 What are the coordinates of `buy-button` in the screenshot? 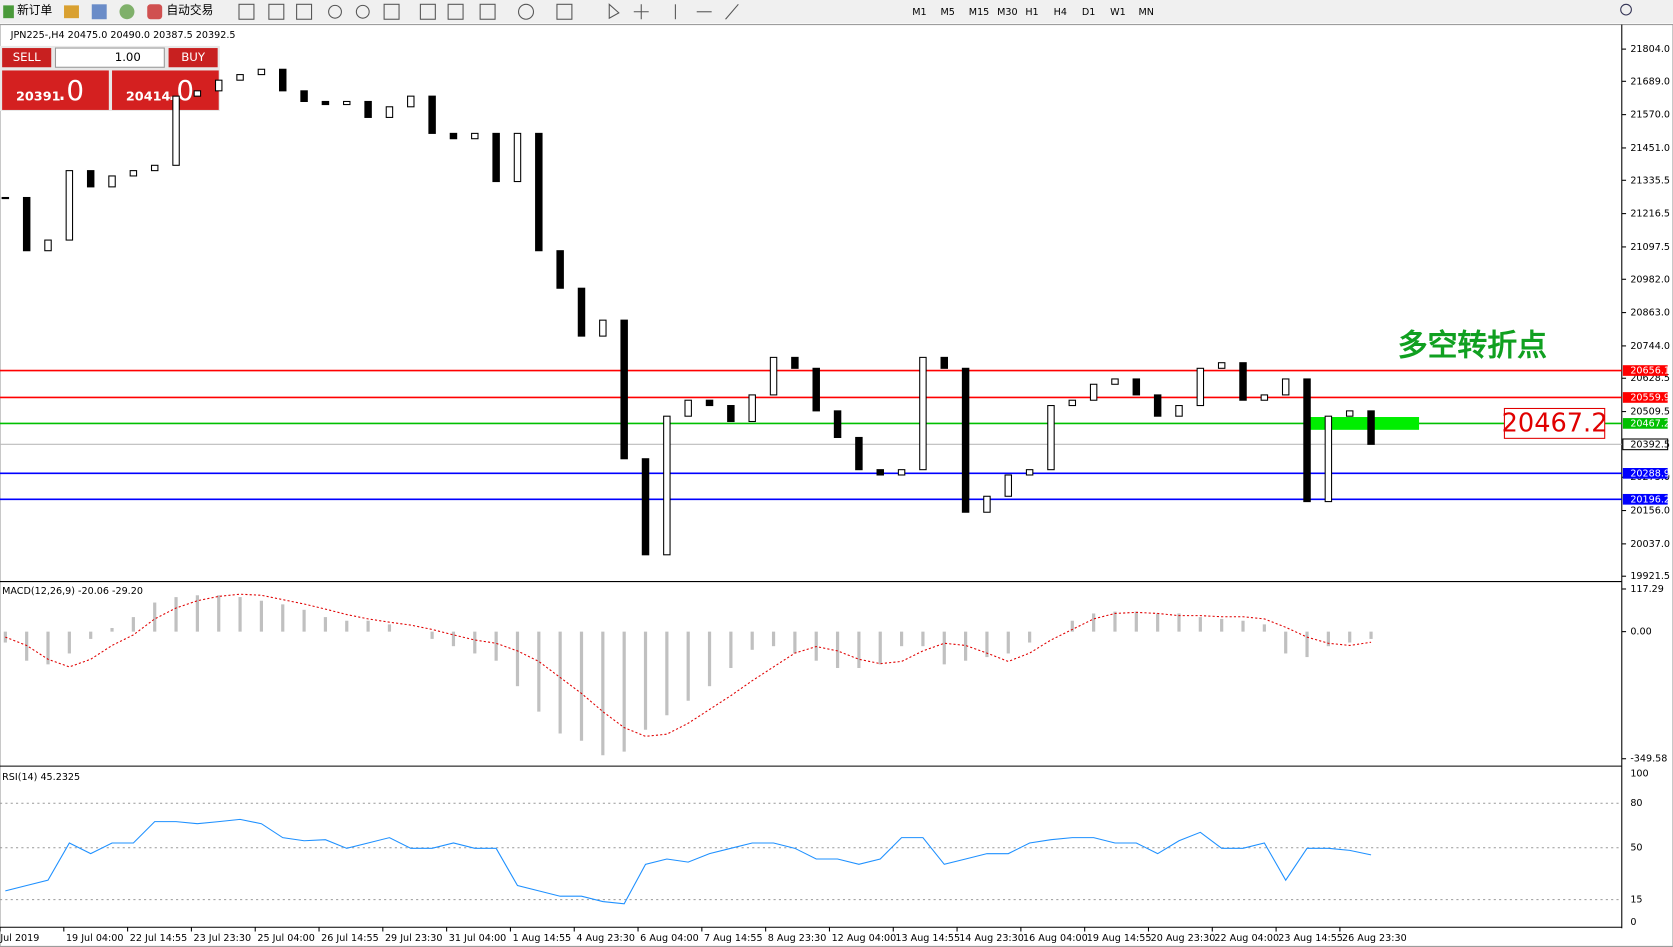 It's located at (193, 58).